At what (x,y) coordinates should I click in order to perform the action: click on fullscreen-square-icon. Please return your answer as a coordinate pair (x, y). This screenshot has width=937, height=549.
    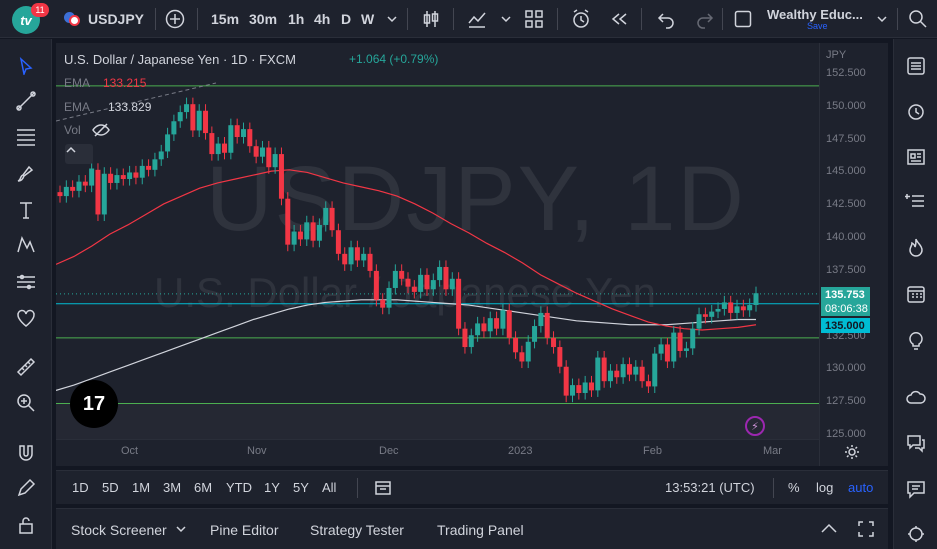
    Looking at the image, I should click on (743, 19).